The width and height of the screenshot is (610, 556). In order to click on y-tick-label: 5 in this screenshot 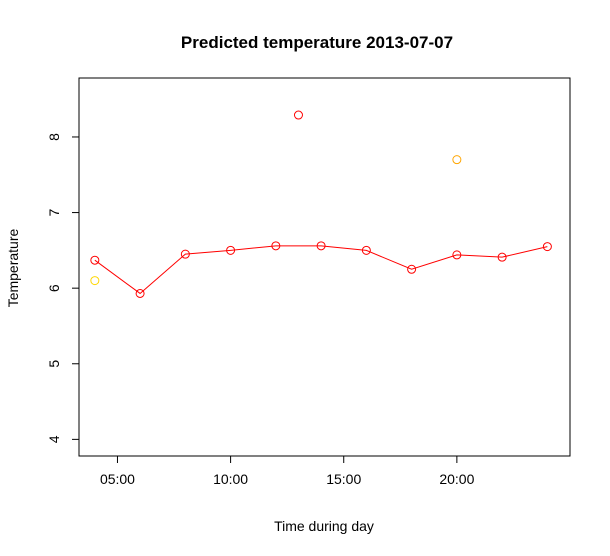, I will do `click(54, 364)`.